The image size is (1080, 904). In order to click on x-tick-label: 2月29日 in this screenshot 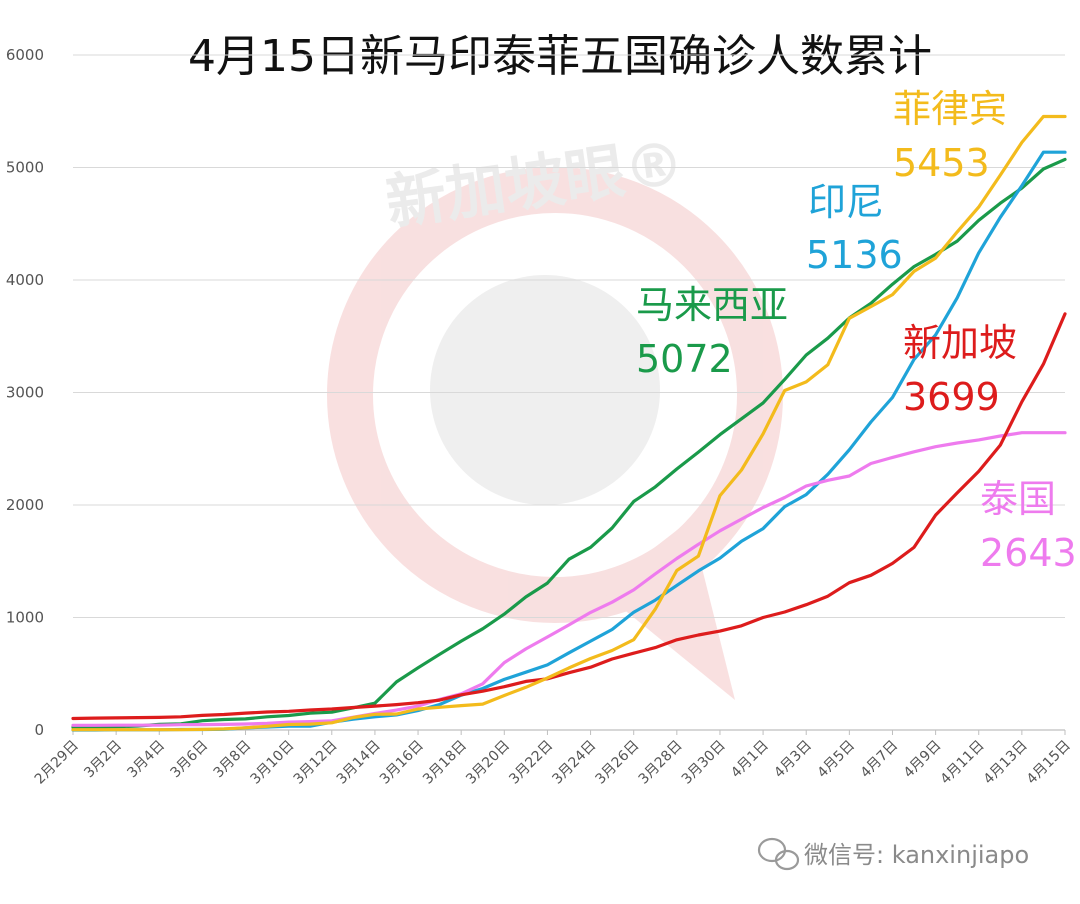, I will do `click(57, 763)`.